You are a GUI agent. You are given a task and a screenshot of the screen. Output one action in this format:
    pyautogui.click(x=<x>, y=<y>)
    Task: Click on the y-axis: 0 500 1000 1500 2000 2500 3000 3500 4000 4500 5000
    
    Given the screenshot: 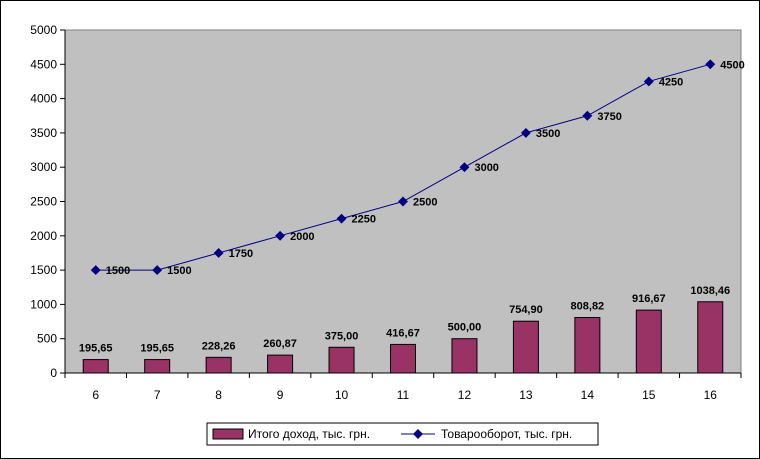 What is the action you would take?
    pyautogui.click(x=48, y=201)
    